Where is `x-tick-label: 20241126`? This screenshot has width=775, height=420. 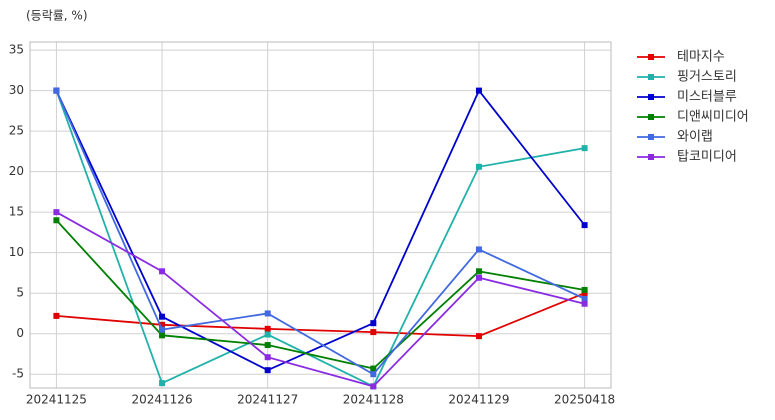 x-tick-label: 20241126 is located at coordinates (162, 400).